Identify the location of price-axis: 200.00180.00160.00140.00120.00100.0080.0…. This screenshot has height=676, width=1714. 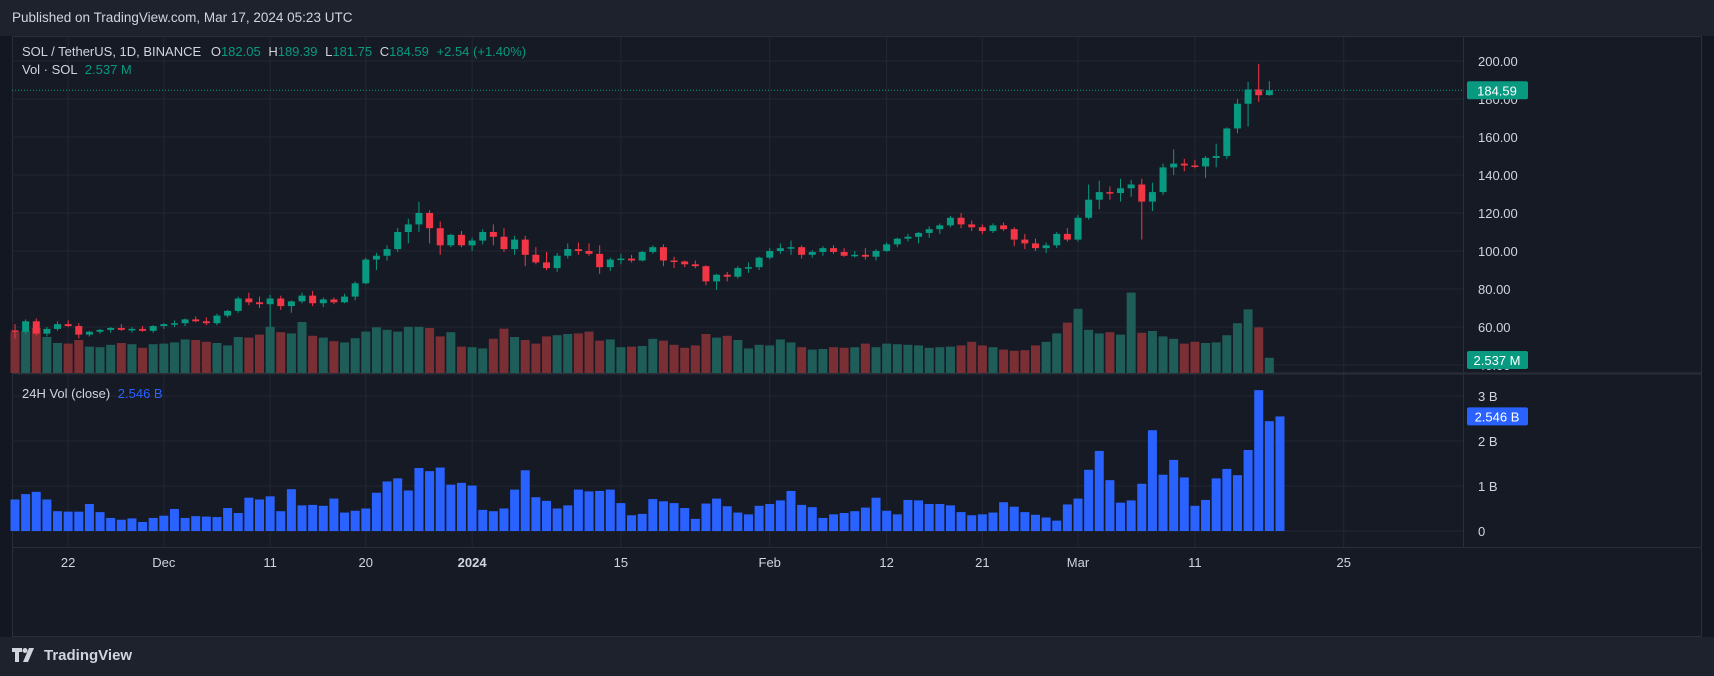
(1498, 213).